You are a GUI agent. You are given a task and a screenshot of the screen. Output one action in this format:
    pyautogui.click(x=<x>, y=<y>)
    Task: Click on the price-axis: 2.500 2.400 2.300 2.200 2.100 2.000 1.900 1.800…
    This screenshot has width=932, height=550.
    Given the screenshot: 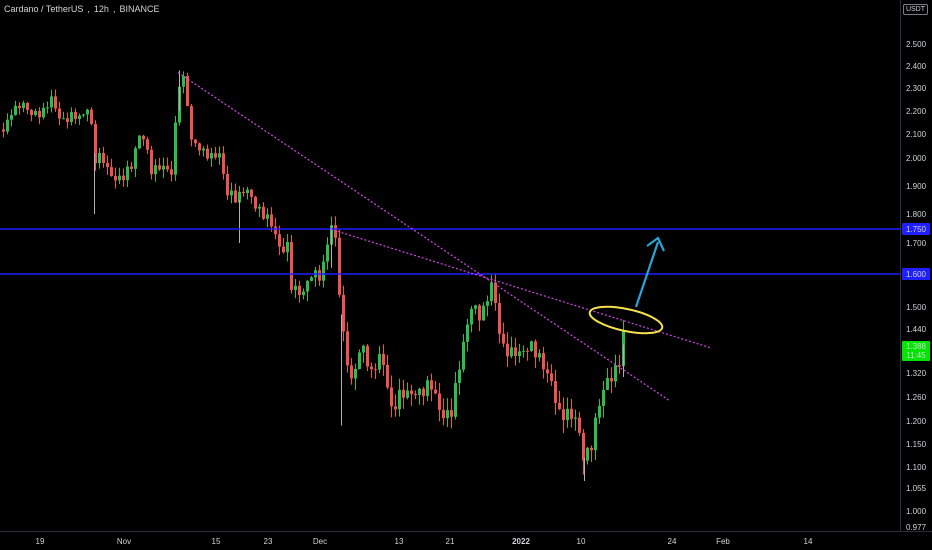 What is the action you would take?
    pyautogui.click(x=916, y=286)
    